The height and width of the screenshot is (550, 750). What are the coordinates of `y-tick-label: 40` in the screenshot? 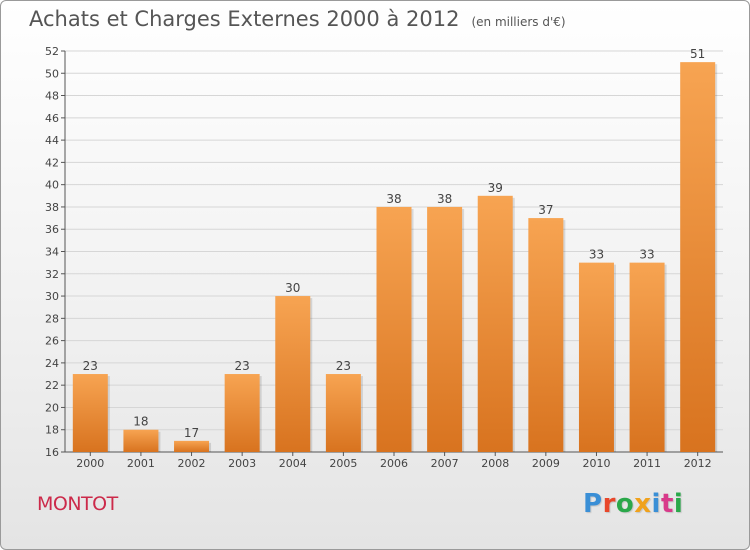 It's located at (52, 185).